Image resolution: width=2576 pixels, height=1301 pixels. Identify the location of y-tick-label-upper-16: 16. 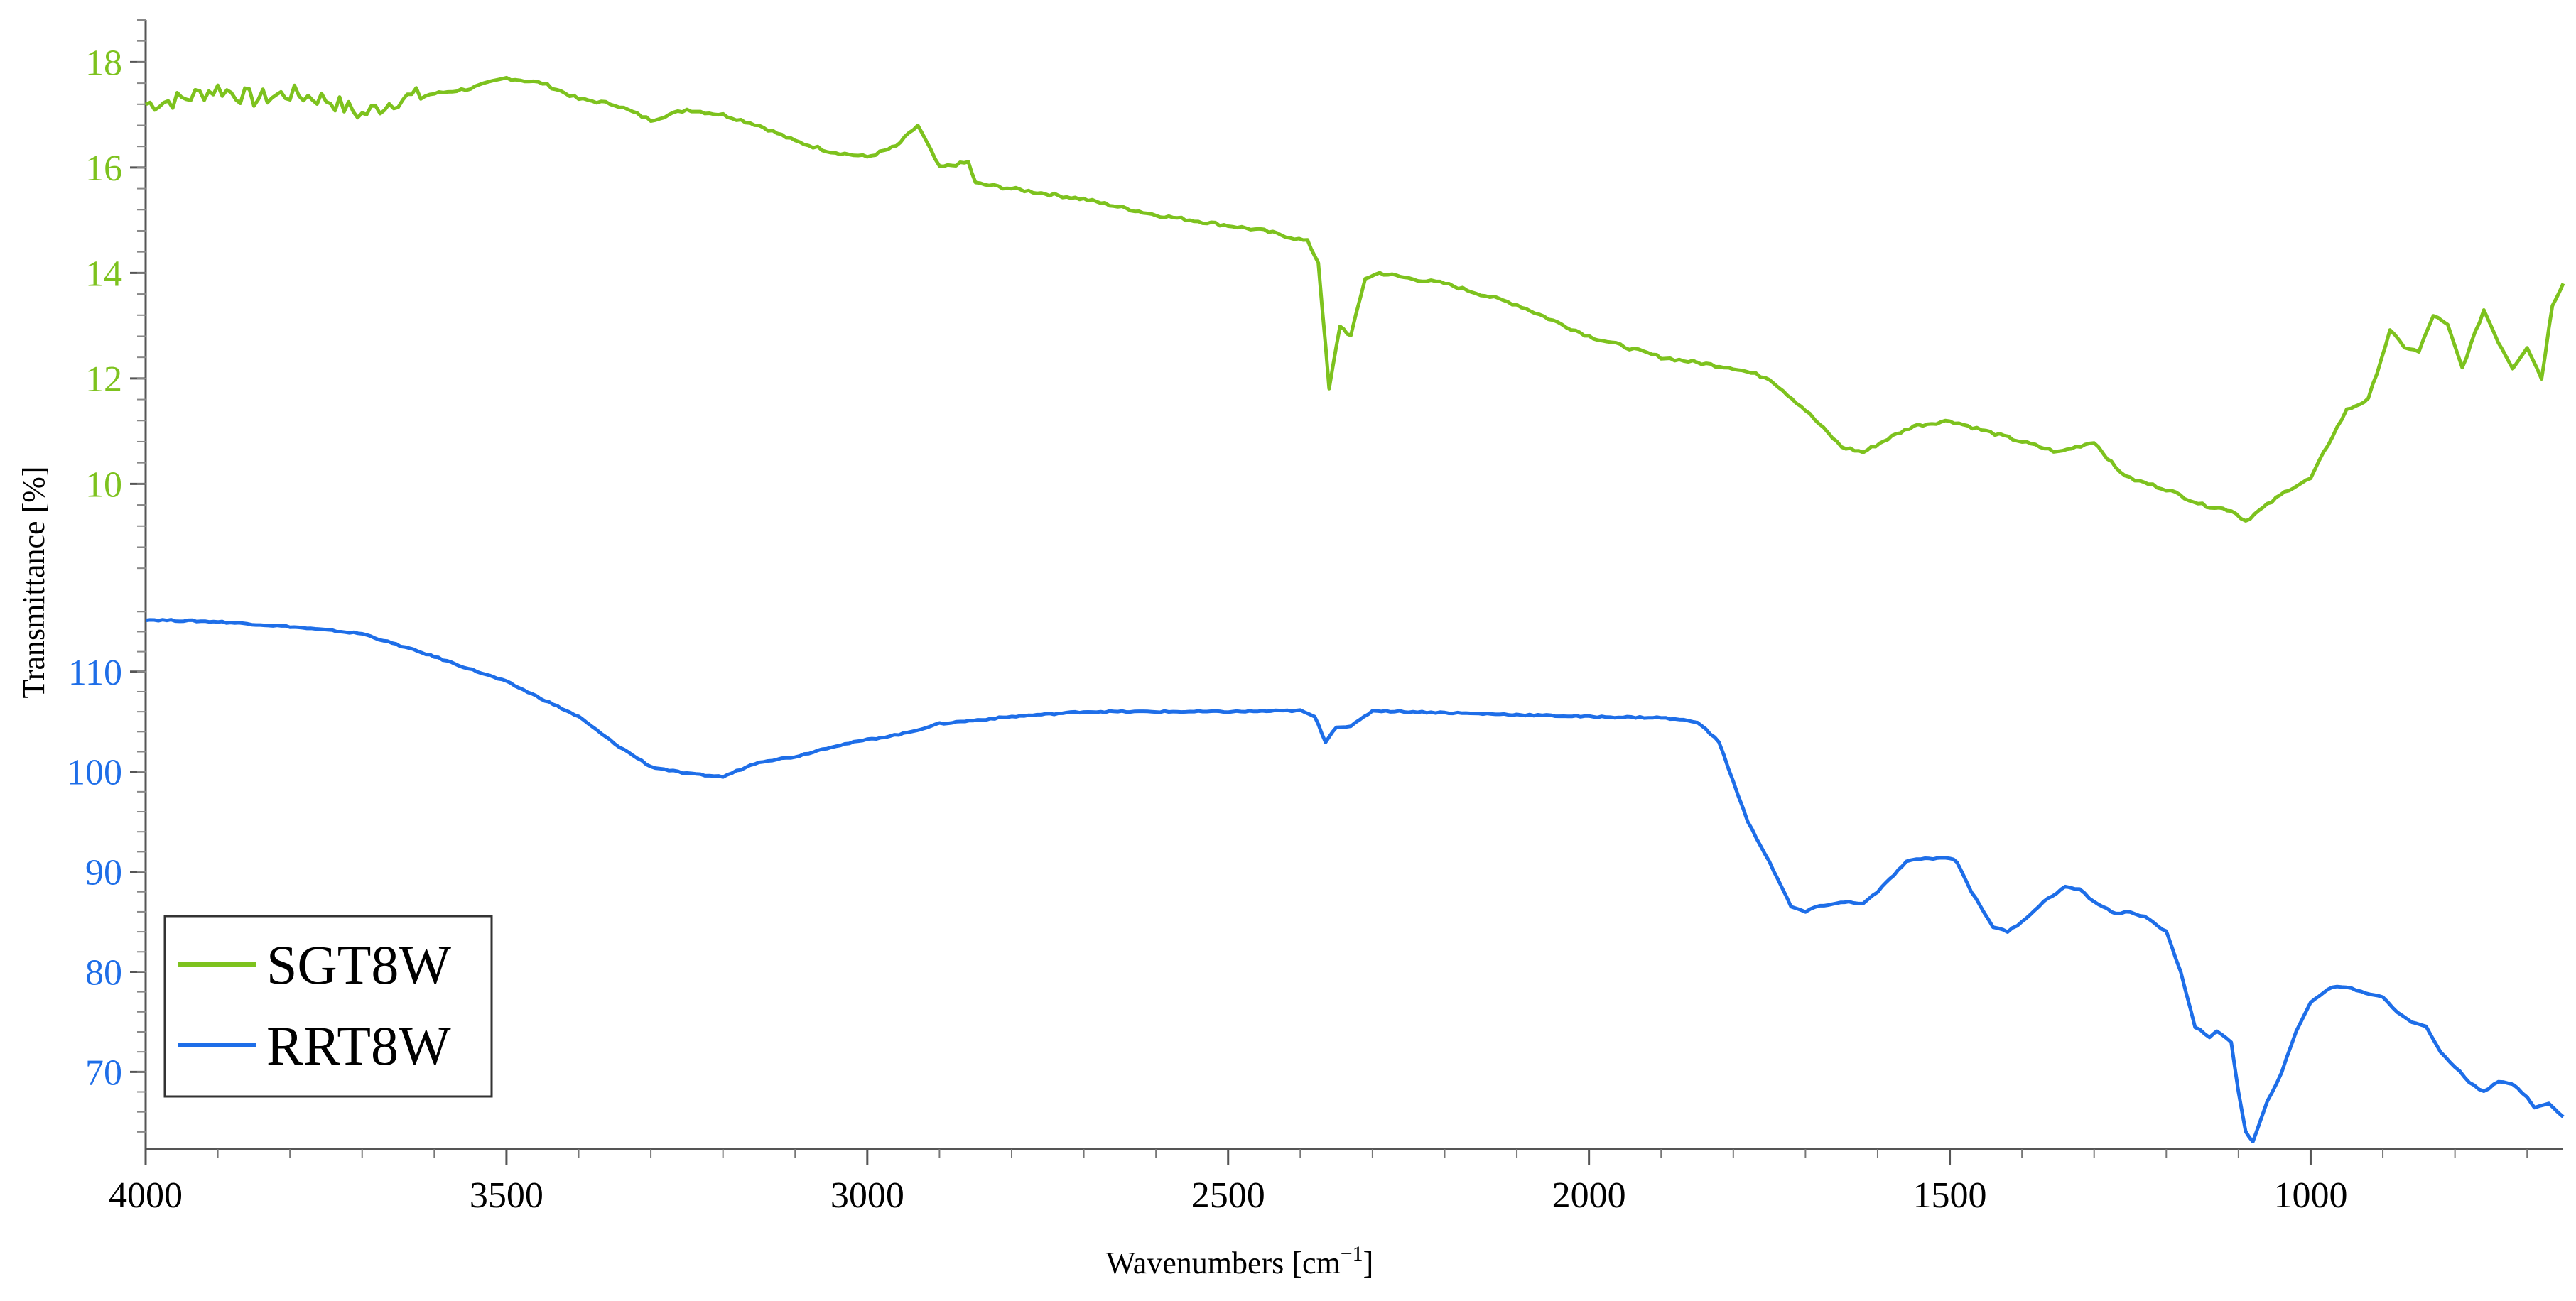
(103, 168).